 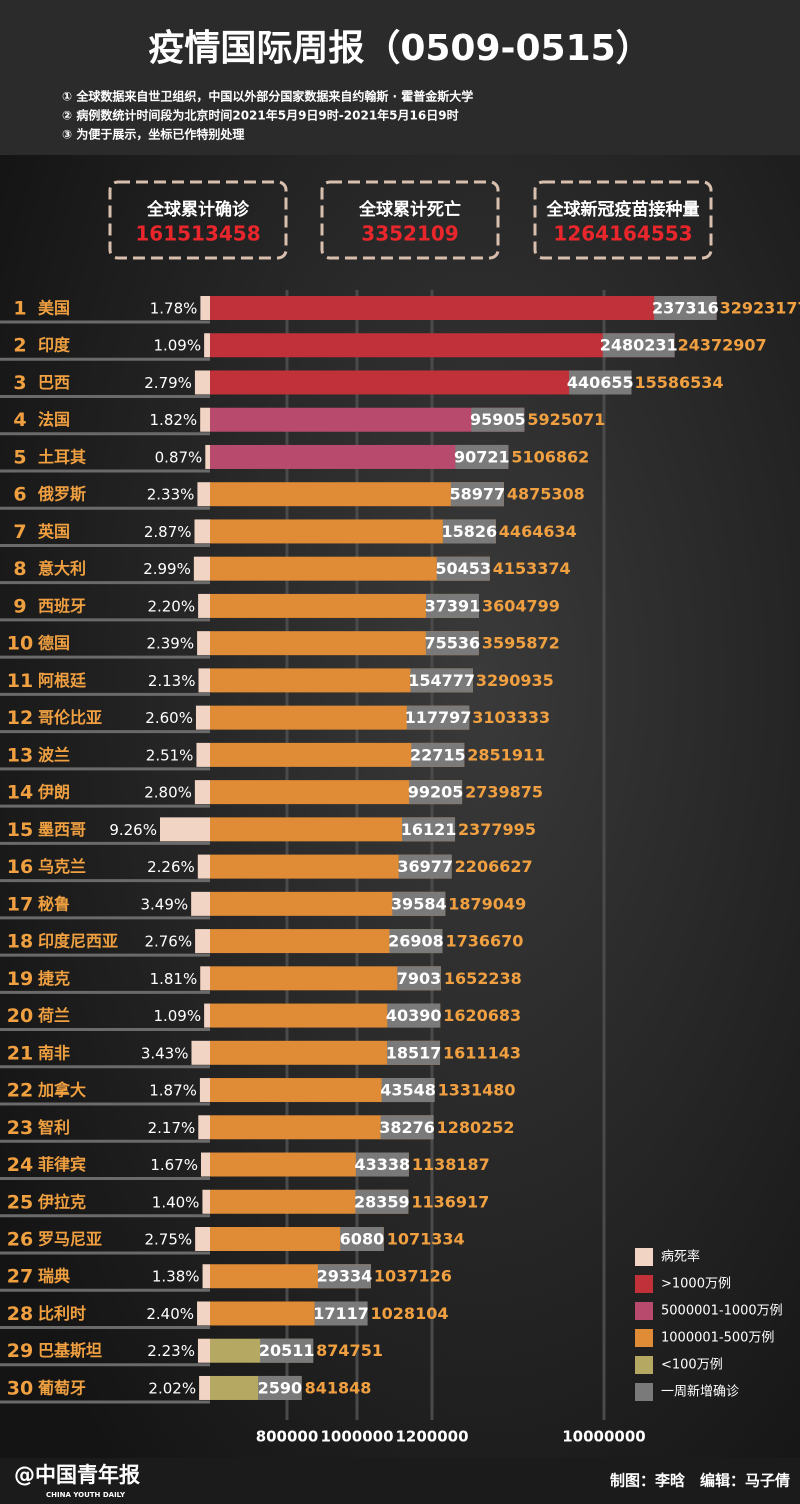 I want to click on weekly-label: 440655, so click(x=600, y=382).